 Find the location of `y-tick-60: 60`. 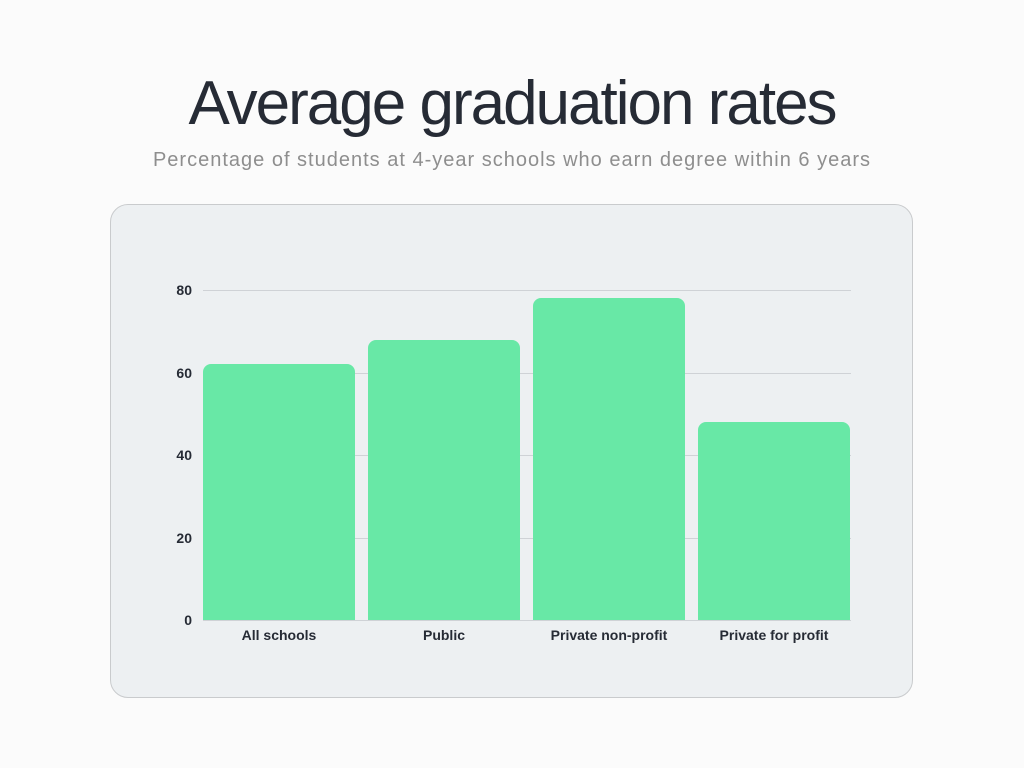

y-tick-60: 60 is located at coordinates (184, 373).